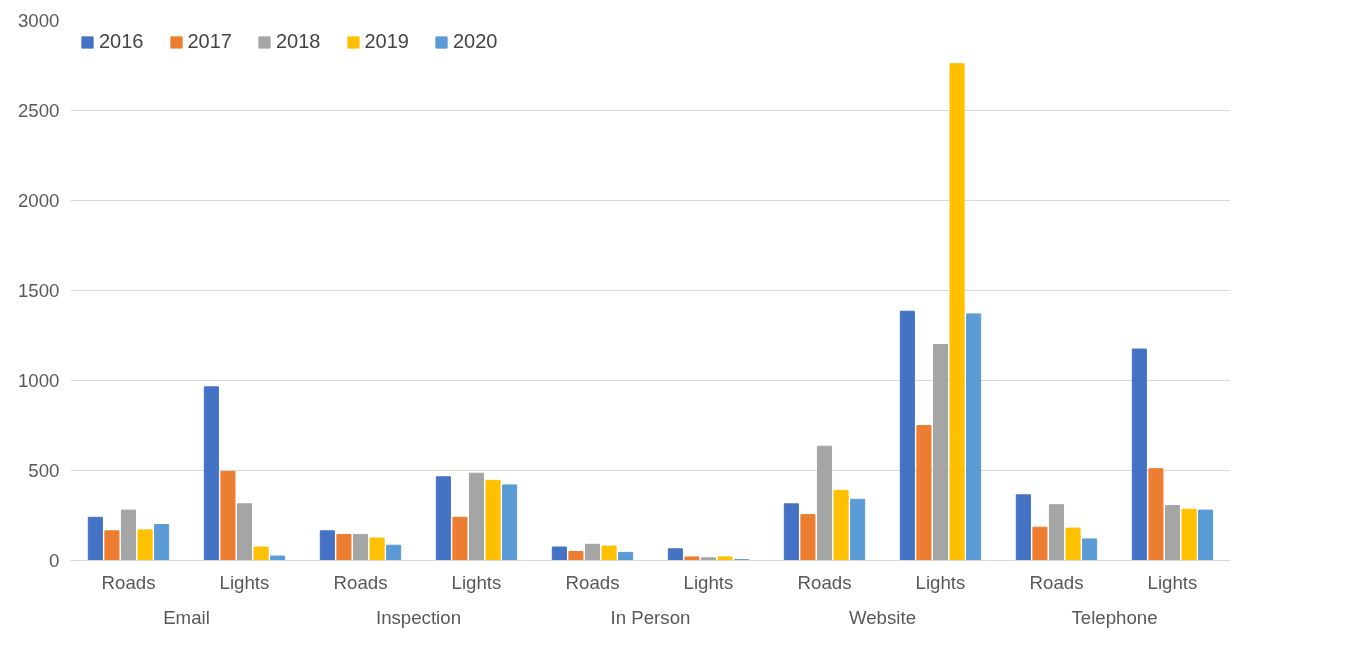  I want to click on text: Email, so click(186, 617).